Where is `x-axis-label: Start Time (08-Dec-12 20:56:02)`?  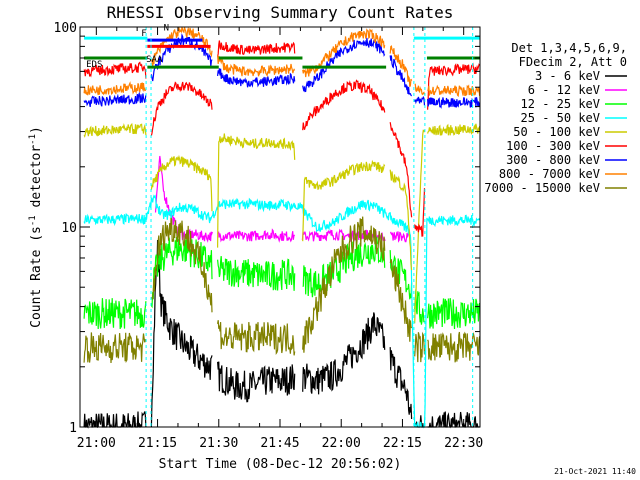
x-axis-label: Start Time (08-Dec-12 20:56:02) is located at coordinates (280, 464).